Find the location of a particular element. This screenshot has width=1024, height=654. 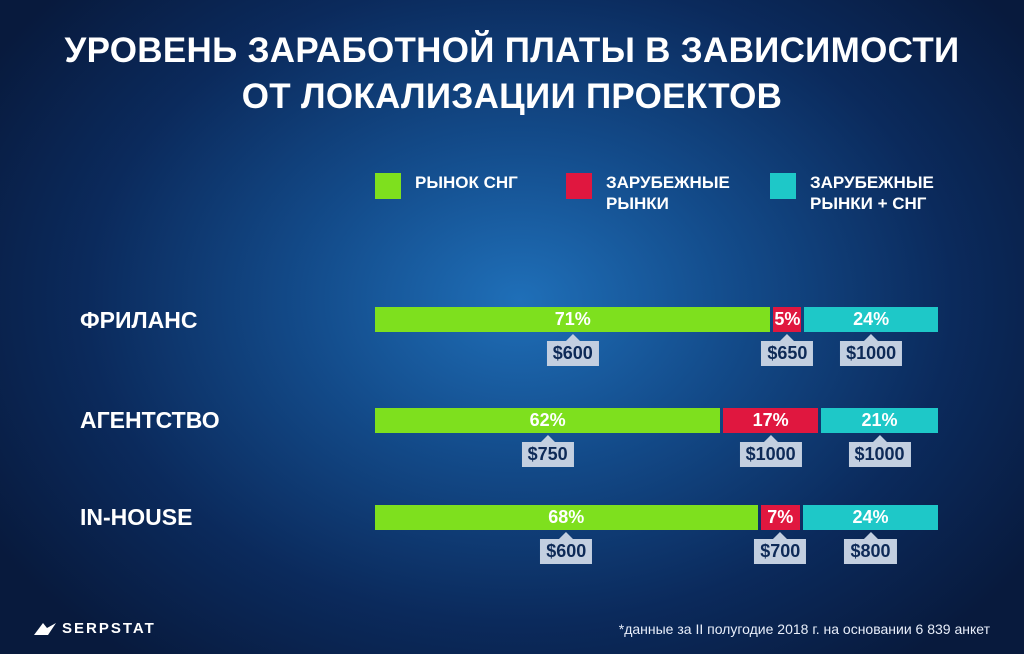

legend-label: ЗАРУБЕЖНЫЕ РЫНКИ + СНГ is located at coordinates (872, 193).